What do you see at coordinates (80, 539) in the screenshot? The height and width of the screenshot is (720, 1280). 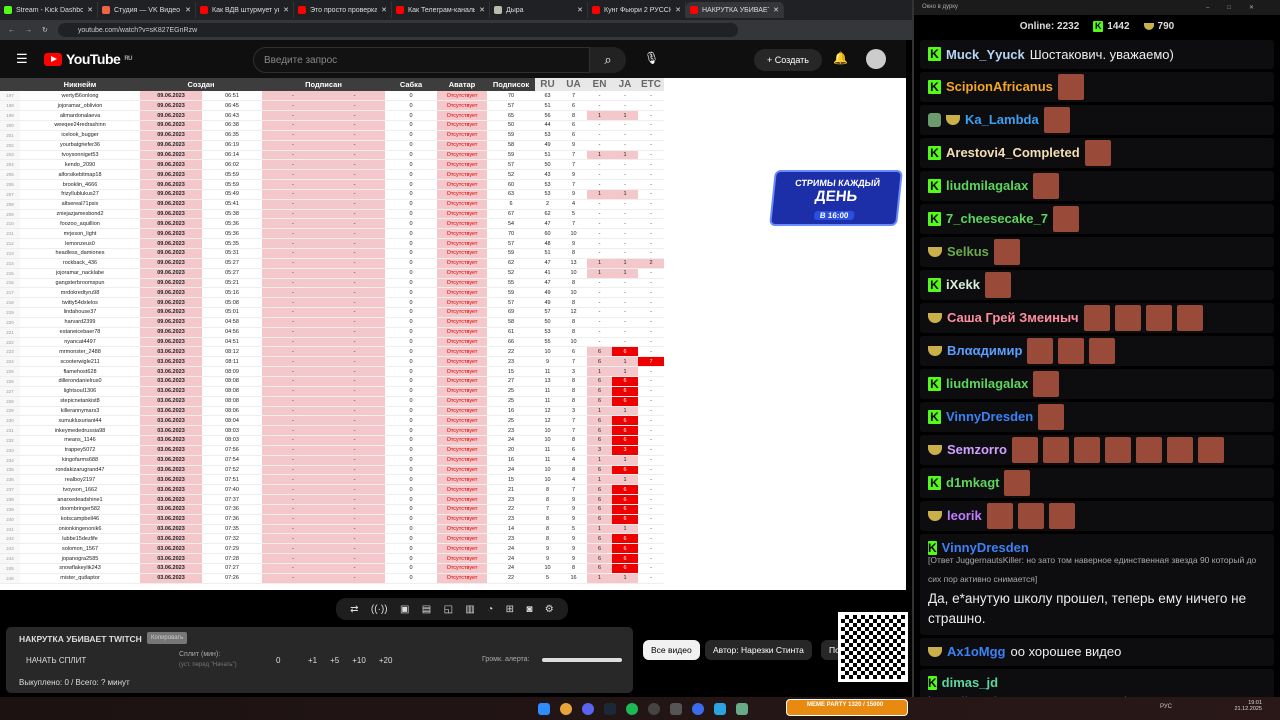 I see `table-cell: lubbe15dezlife` at bounding box center [80, 539].